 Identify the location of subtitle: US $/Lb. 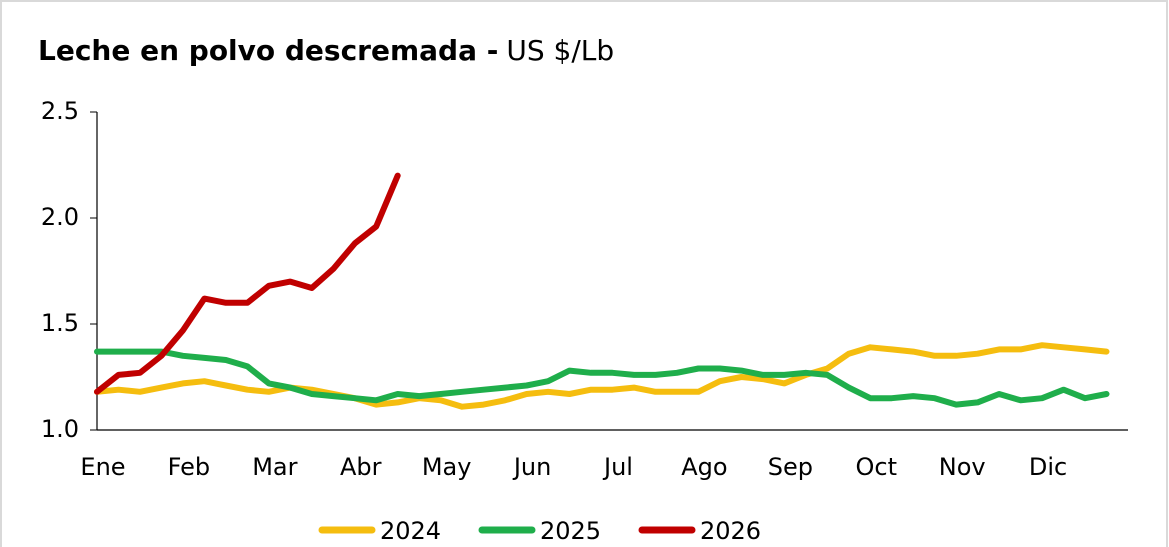
(560, 50).